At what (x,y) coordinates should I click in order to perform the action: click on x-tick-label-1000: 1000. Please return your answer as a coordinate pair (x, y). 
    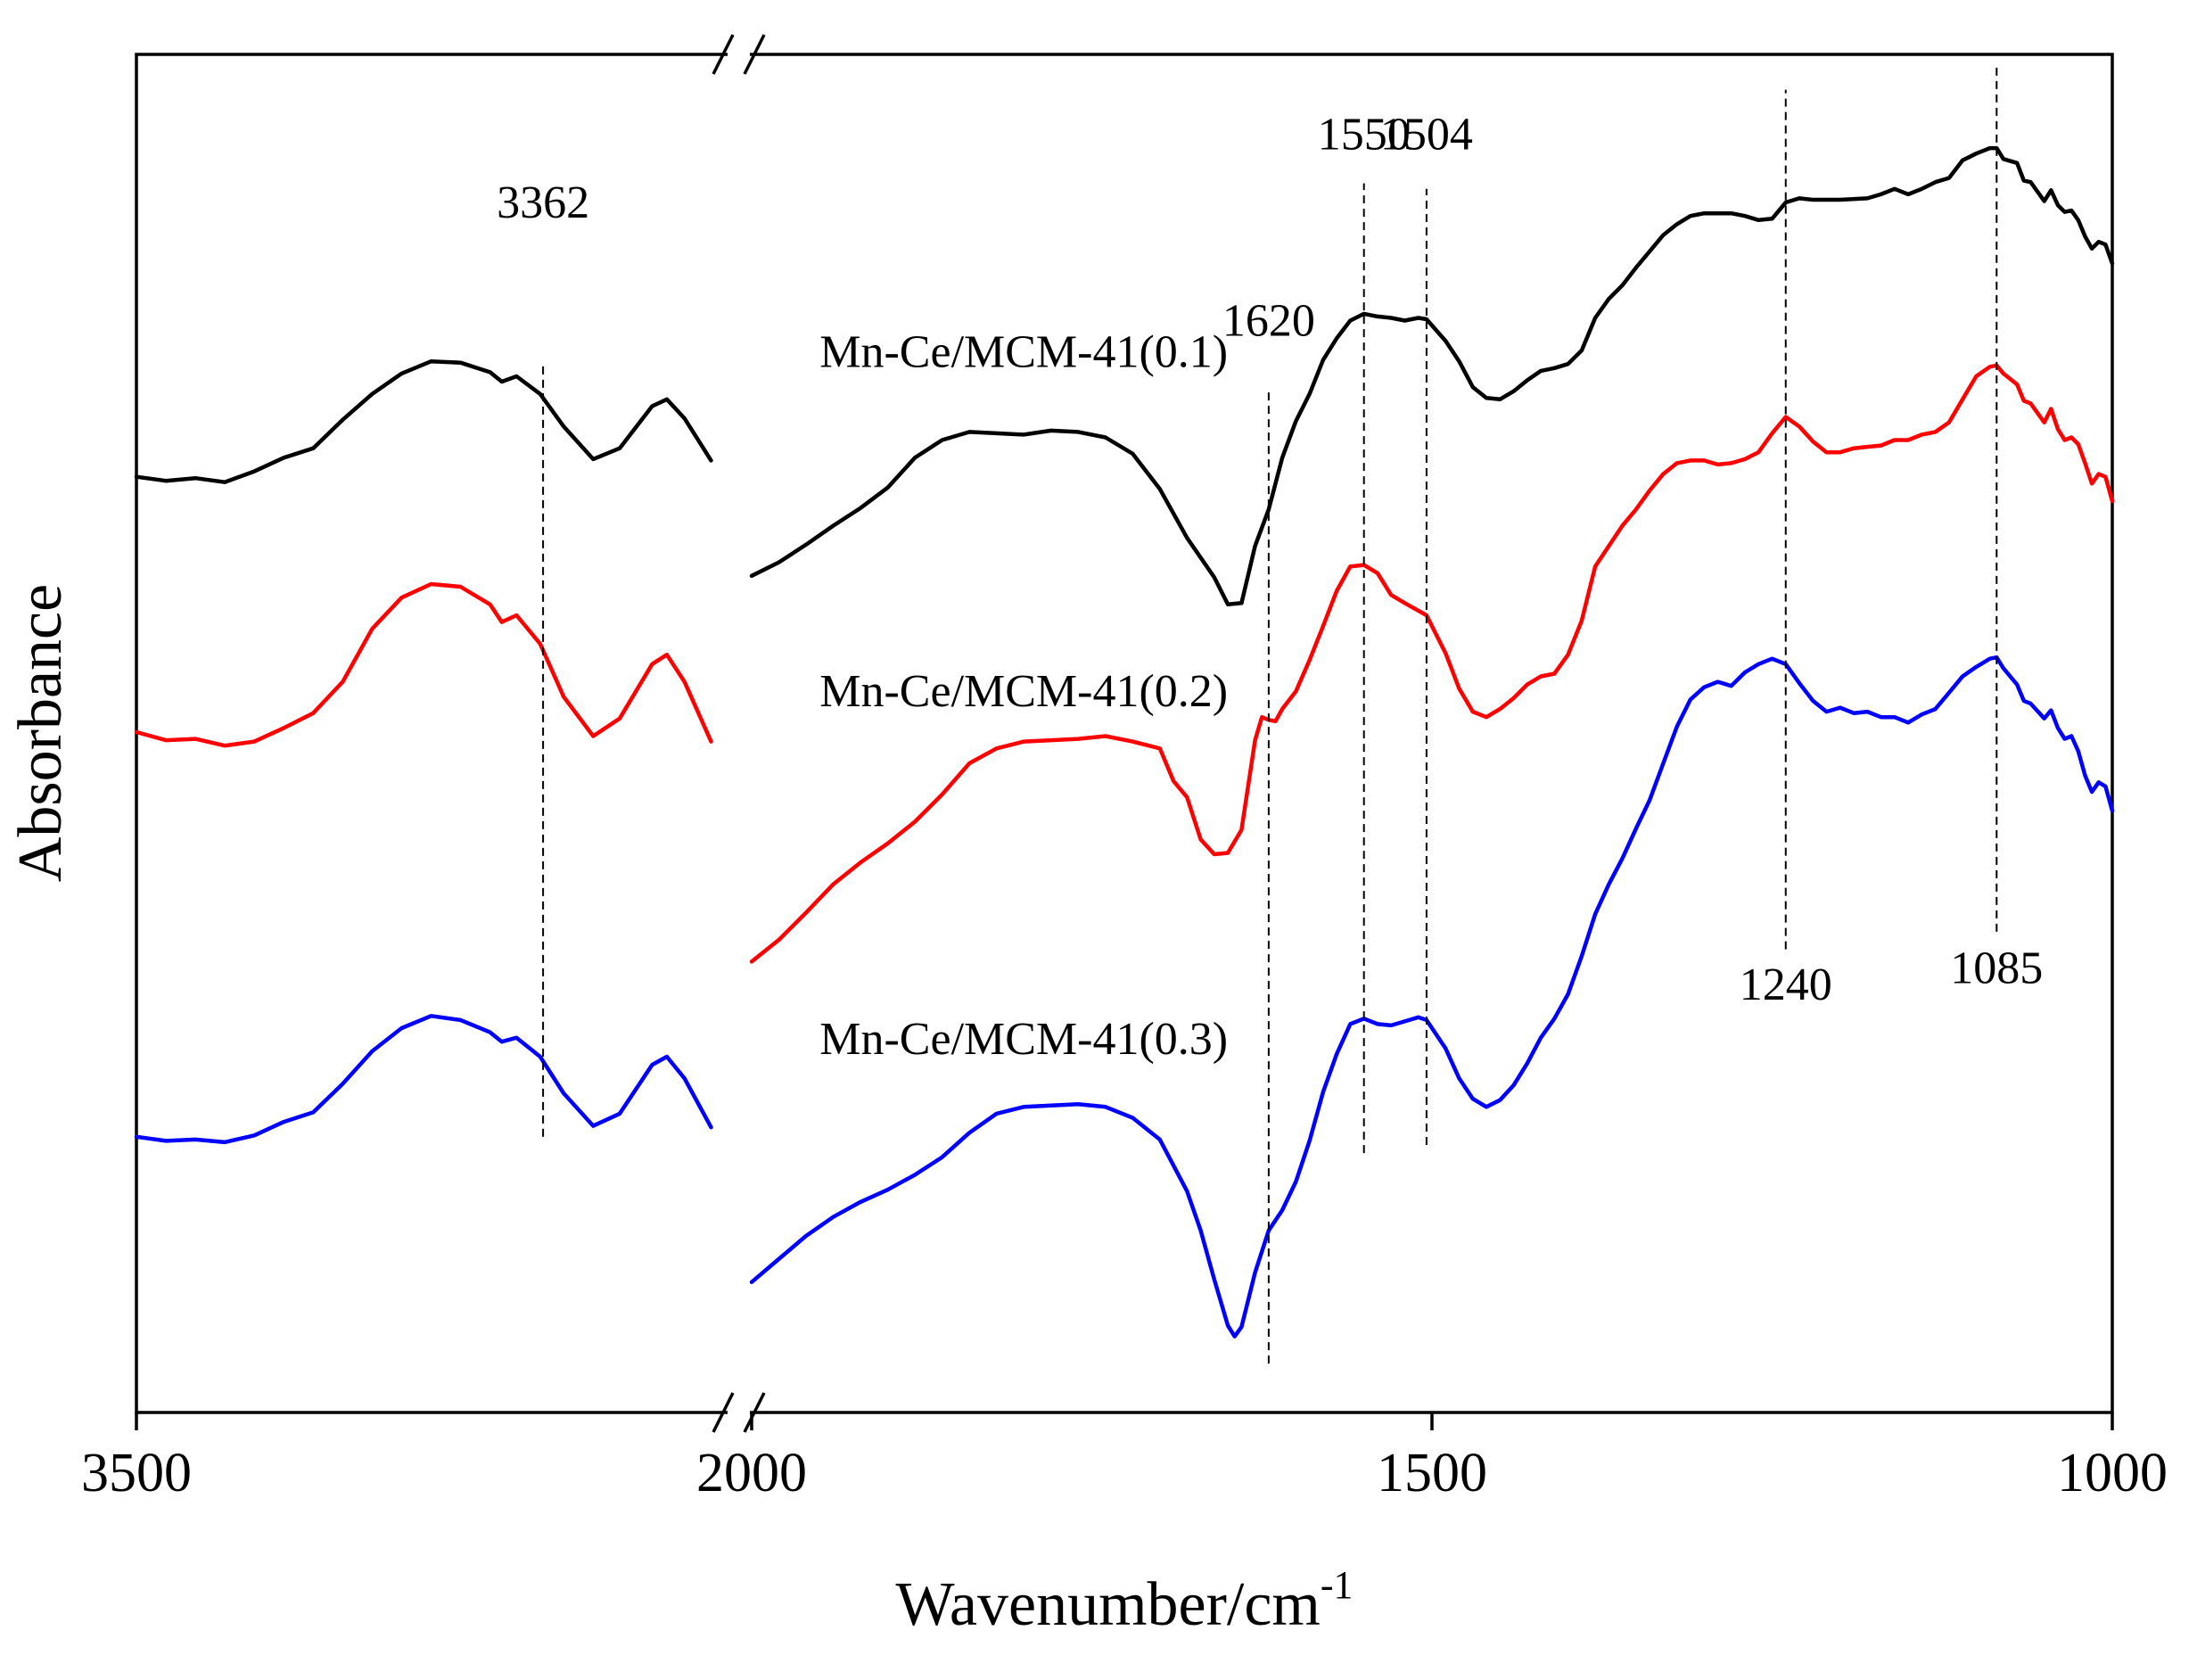
    Looking at the image, I should click on (2112, 1473).